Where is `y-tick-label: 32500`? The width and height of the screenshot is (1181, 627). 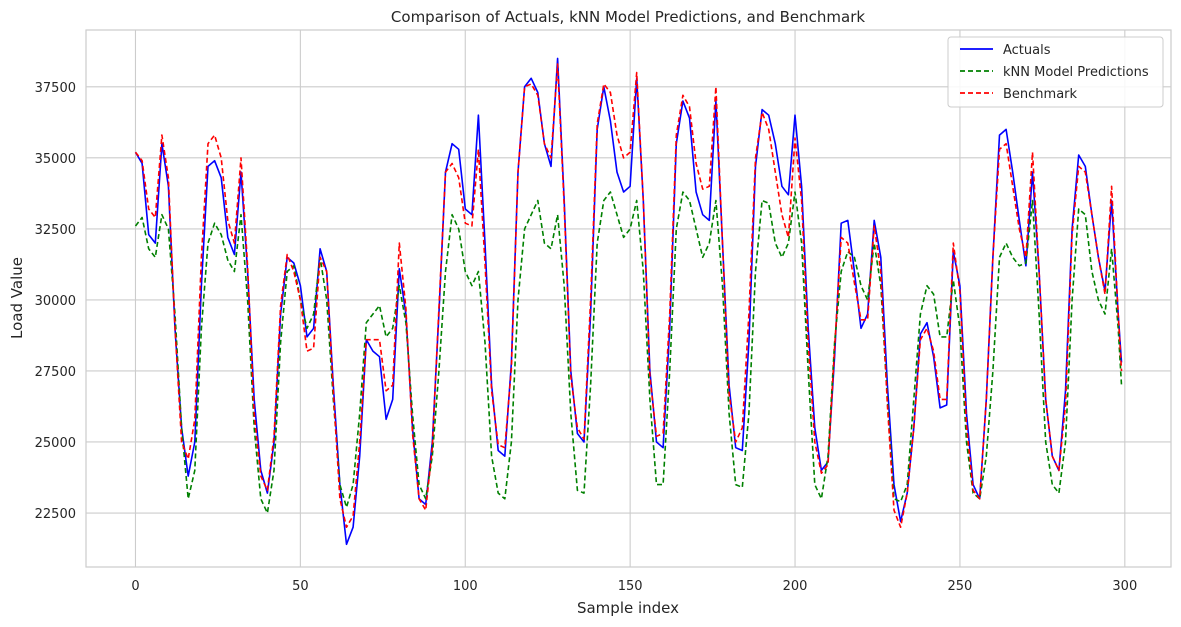
y-tick-label: 32500 is located at coordinates (55, 230).